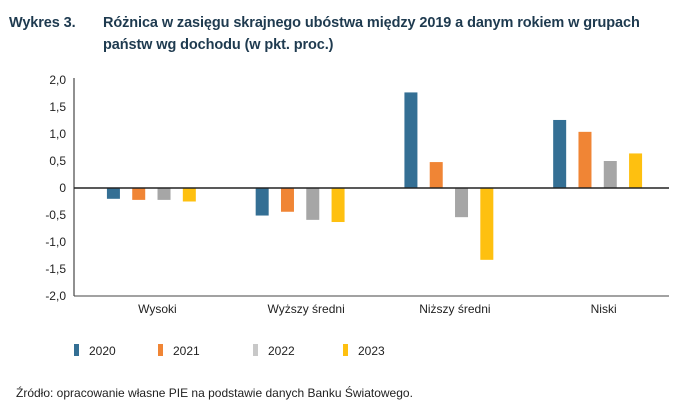  What do you see at coordinates (57, 161) in the screenshot?
I see `y-tick-label: 0,5` at bounding box center [57, 161].